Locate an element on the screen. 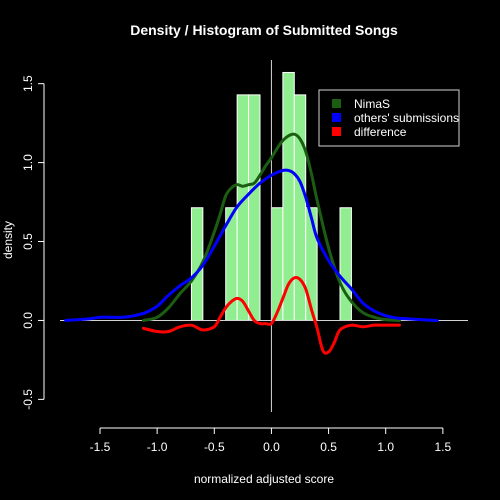  chart-title: Density / Histogram of Submitted Songs is located at coordinates (264, 30).